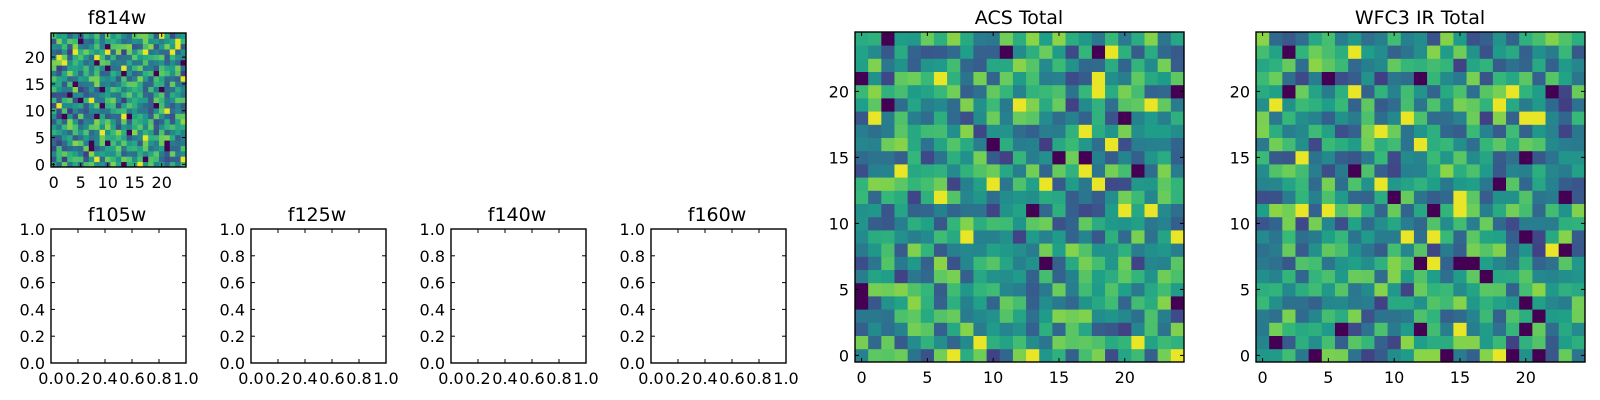 This screenshot has width=1600, height=400. I want to click on x-tick-label: 0.8, so click(358, 378).